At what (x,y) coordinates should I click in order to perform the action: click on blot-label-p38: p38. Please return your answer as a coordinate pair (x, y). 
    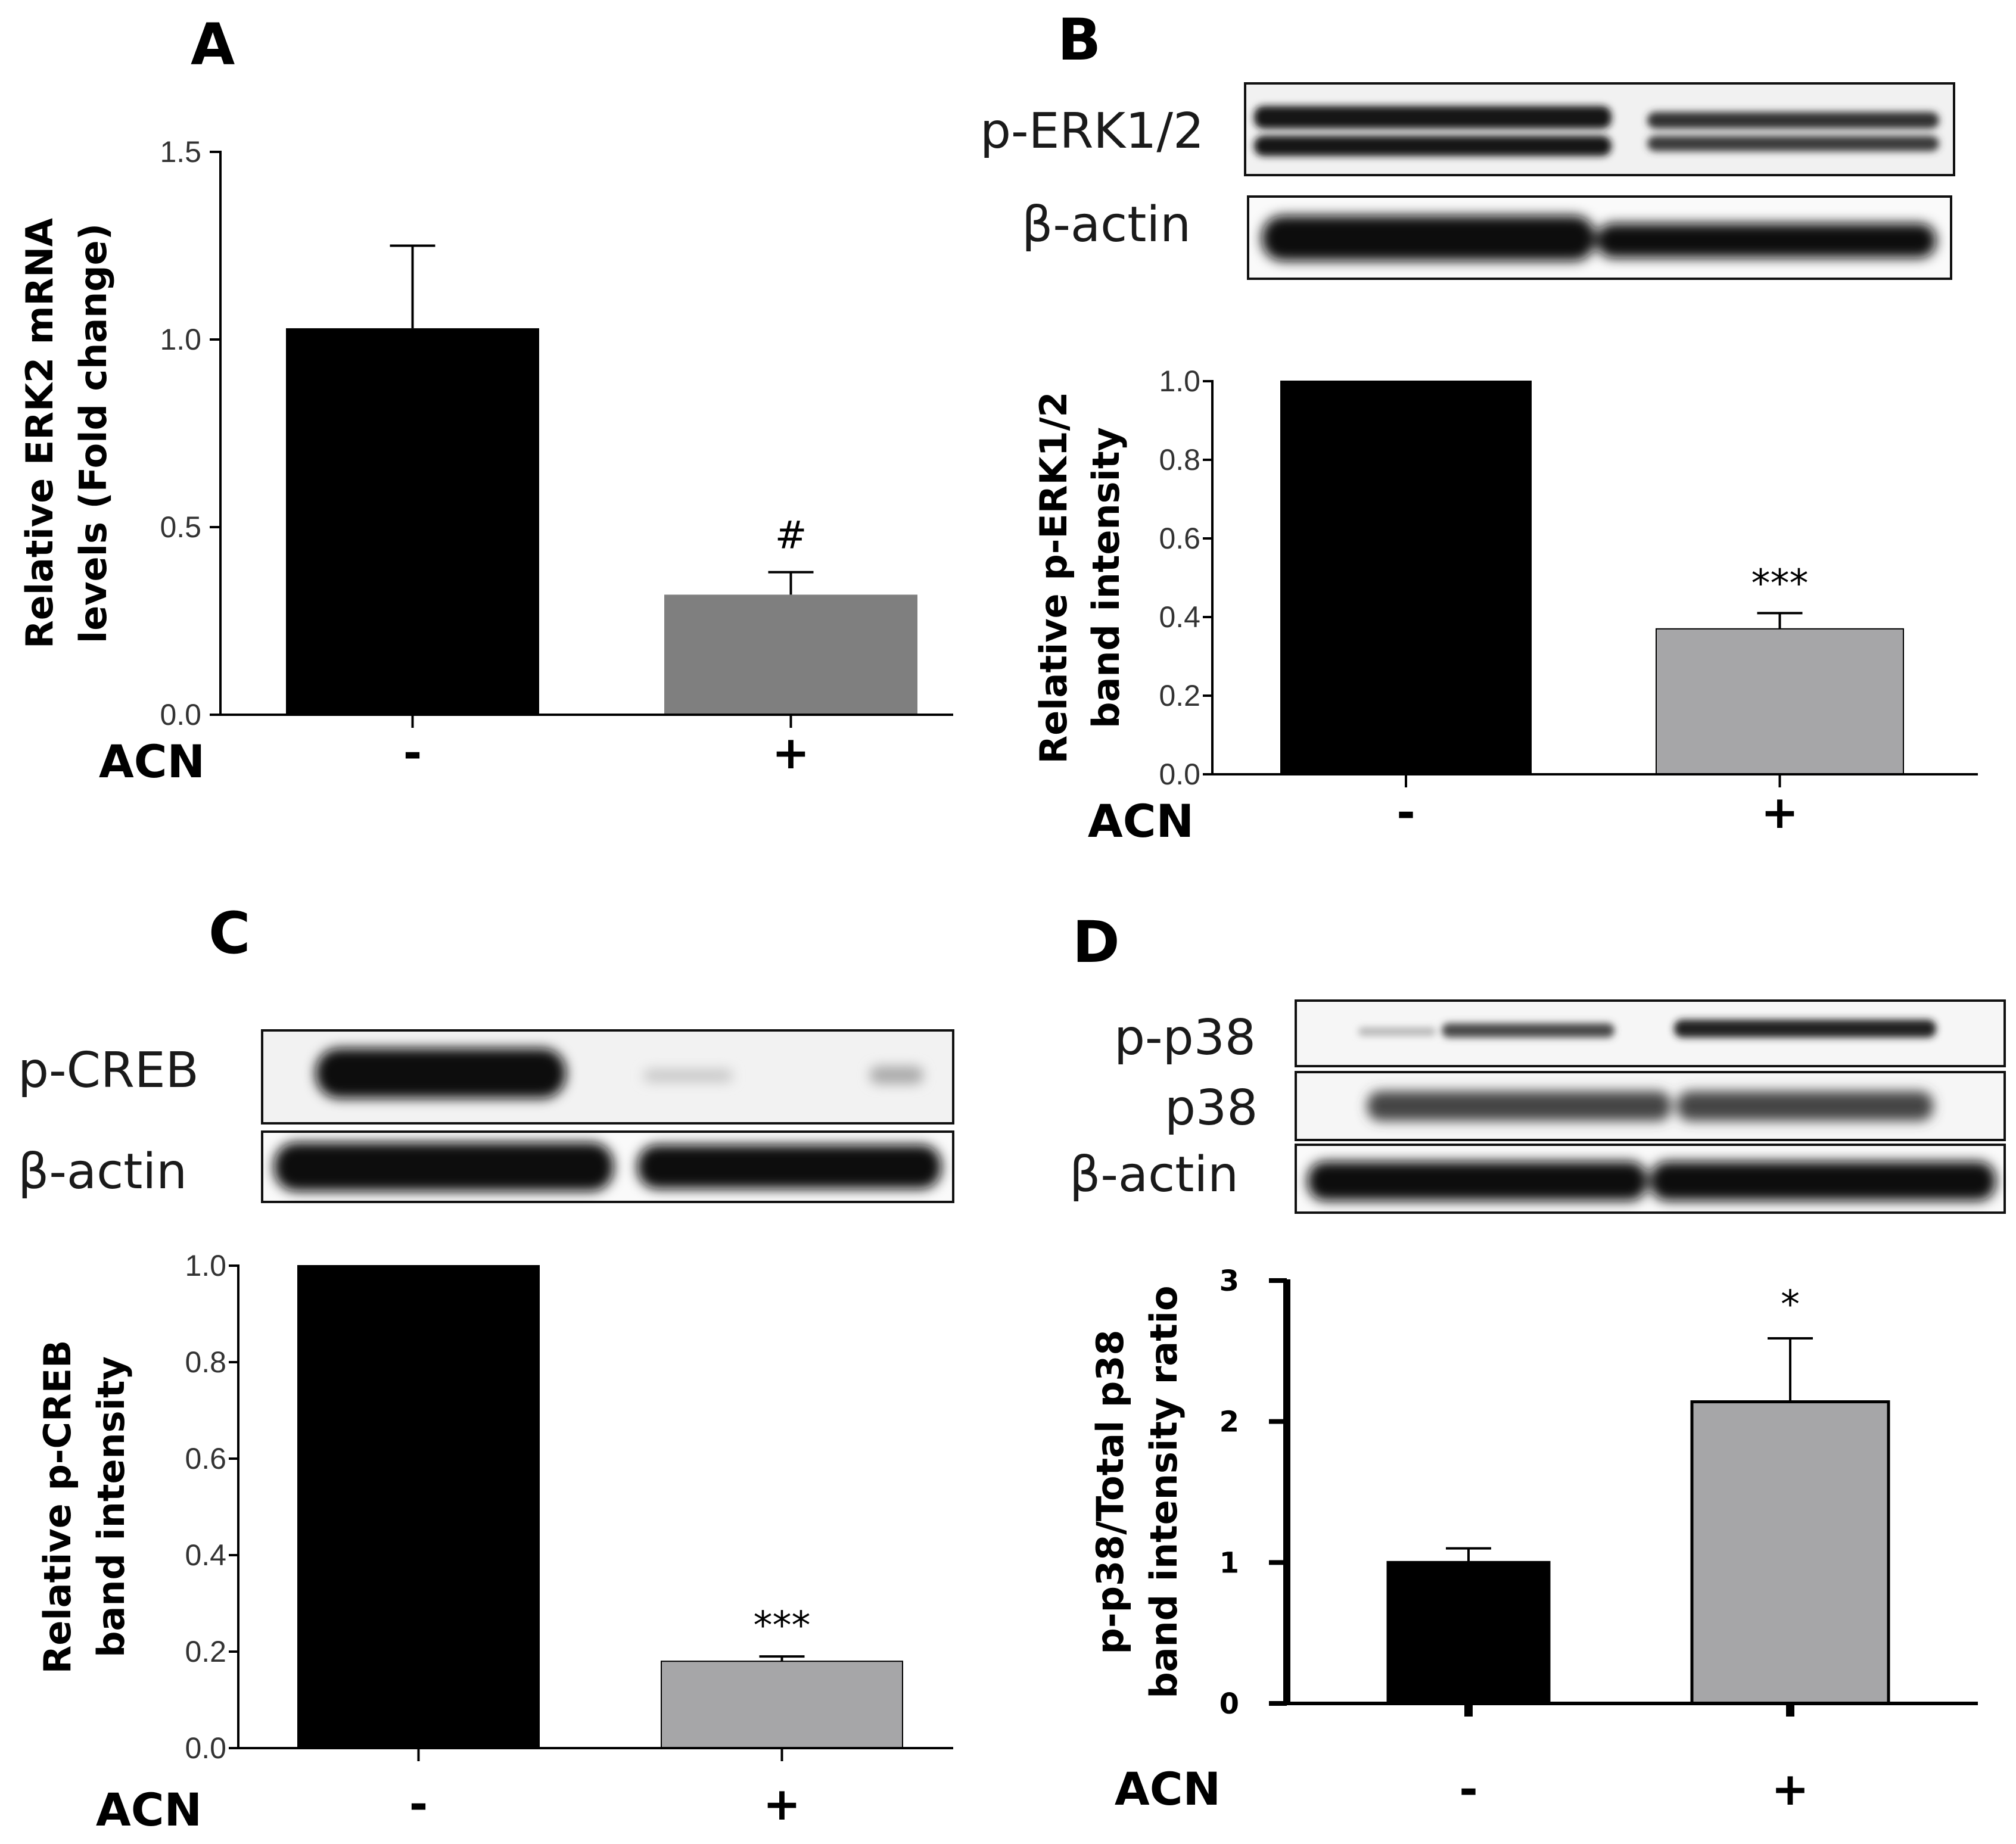
    Looking at the image, I should click on (1211, 1108).